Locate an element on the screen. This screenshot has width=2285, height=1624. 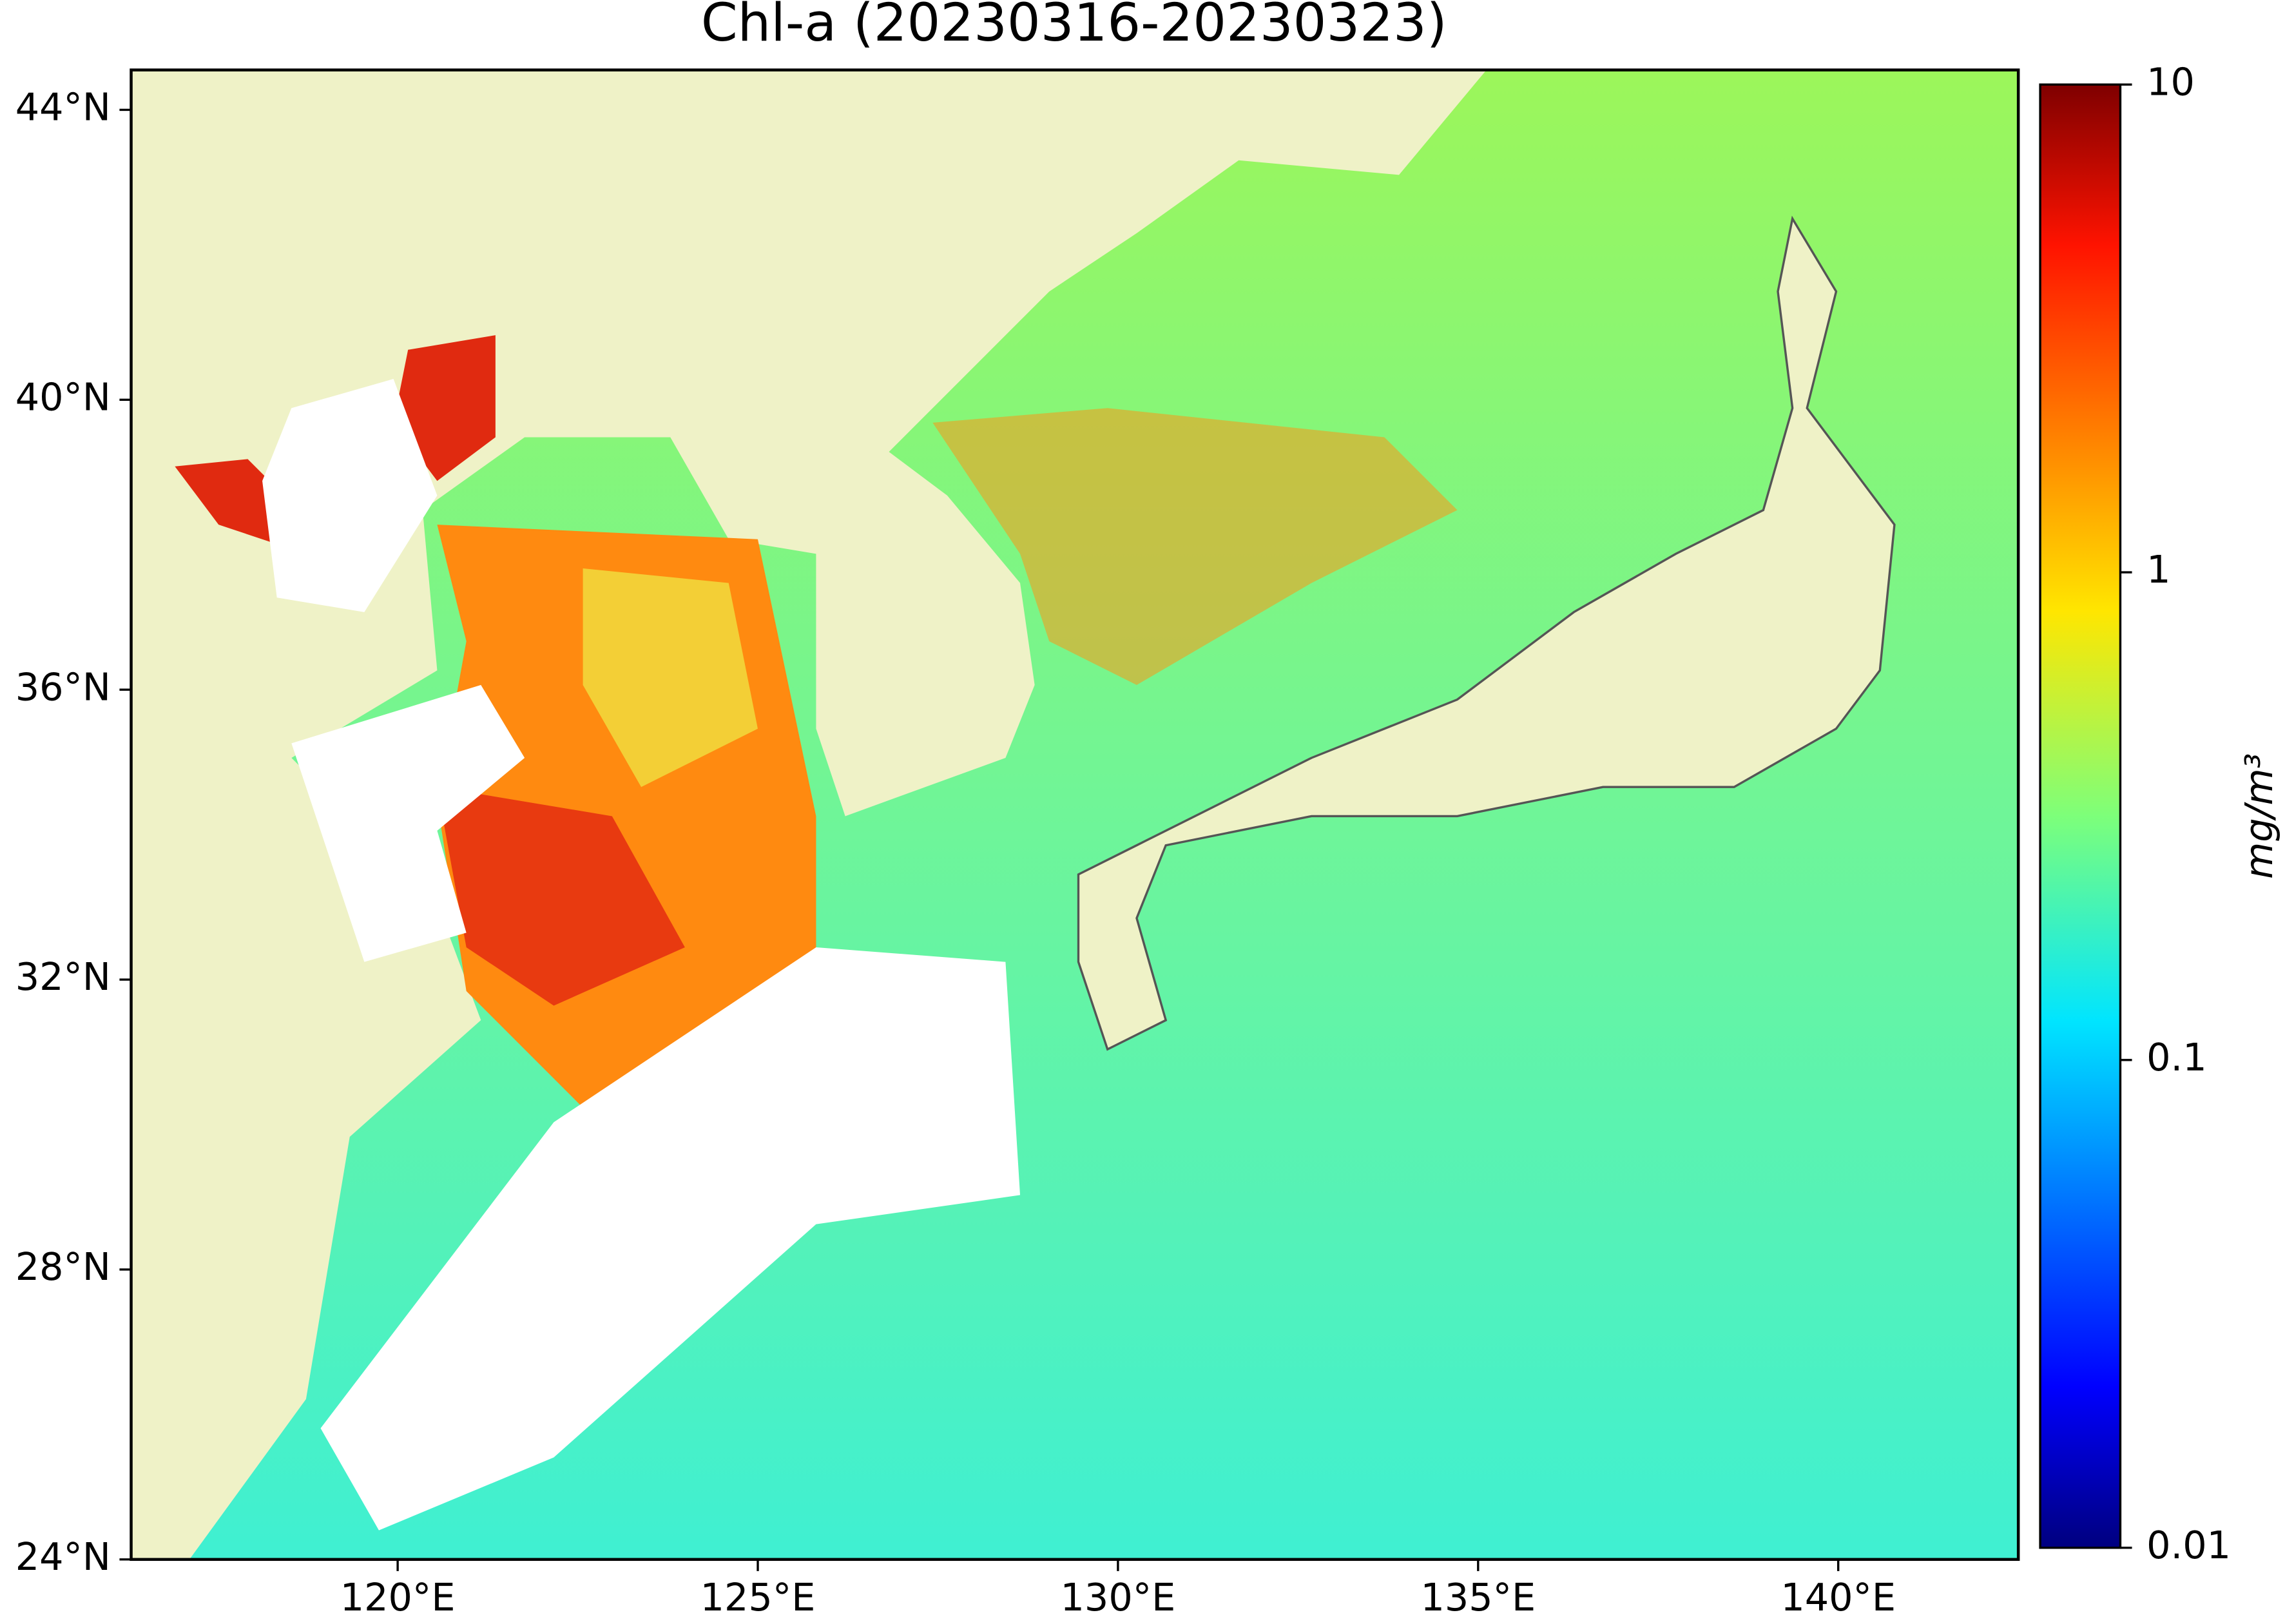
colorbar is located at coordinates (2080, 816).